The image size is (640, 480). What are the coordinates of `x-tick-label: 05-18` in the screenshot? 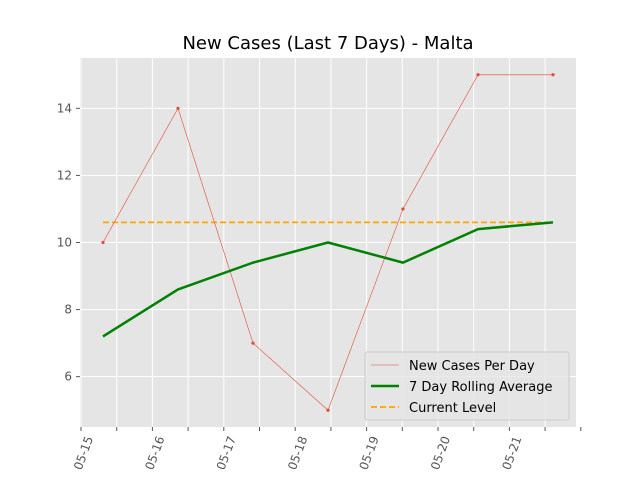 It's located at (297, 453).